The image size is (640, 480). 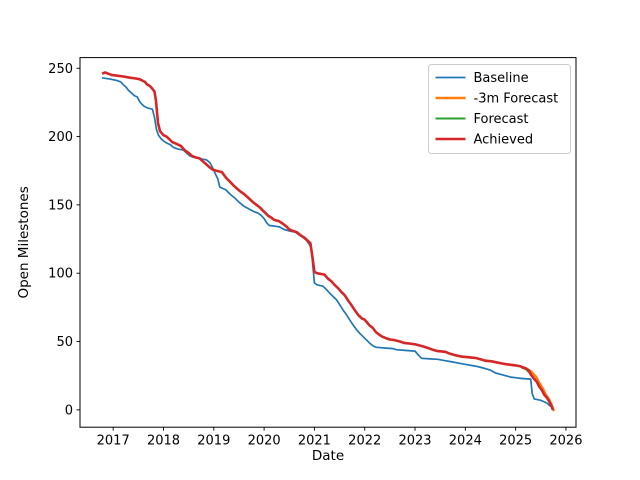 What do you see at coordinates (24, 242) in the screenshot?
I see `y-axis-label: Open Milestones` at bounding box center [24, 242].